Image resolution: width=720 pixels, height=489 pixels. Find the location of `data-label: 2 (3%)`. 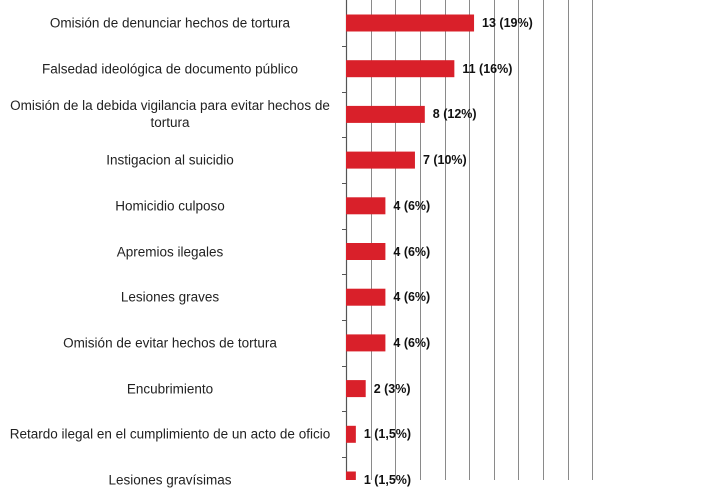

data-label: 2 (3%) is located at coordinates (392, 388).